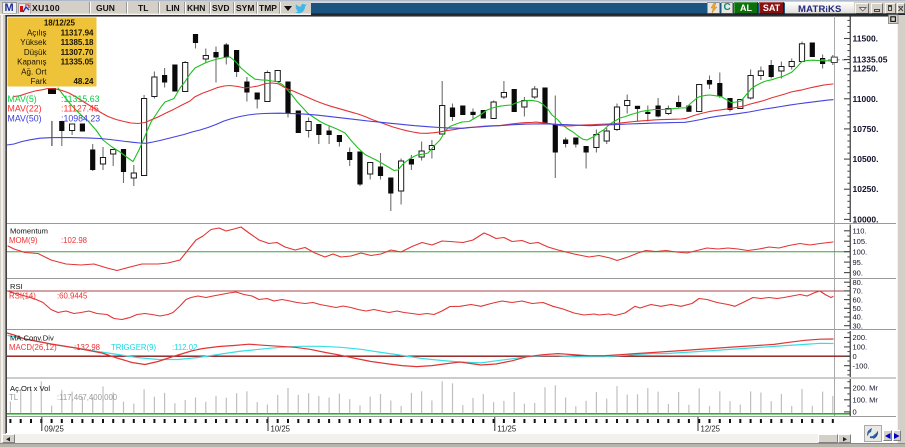 The image size is (905, 447). Describe the element at coordinates (858, 299) in the screenshot. I see `svg-text: 60.` at that location.